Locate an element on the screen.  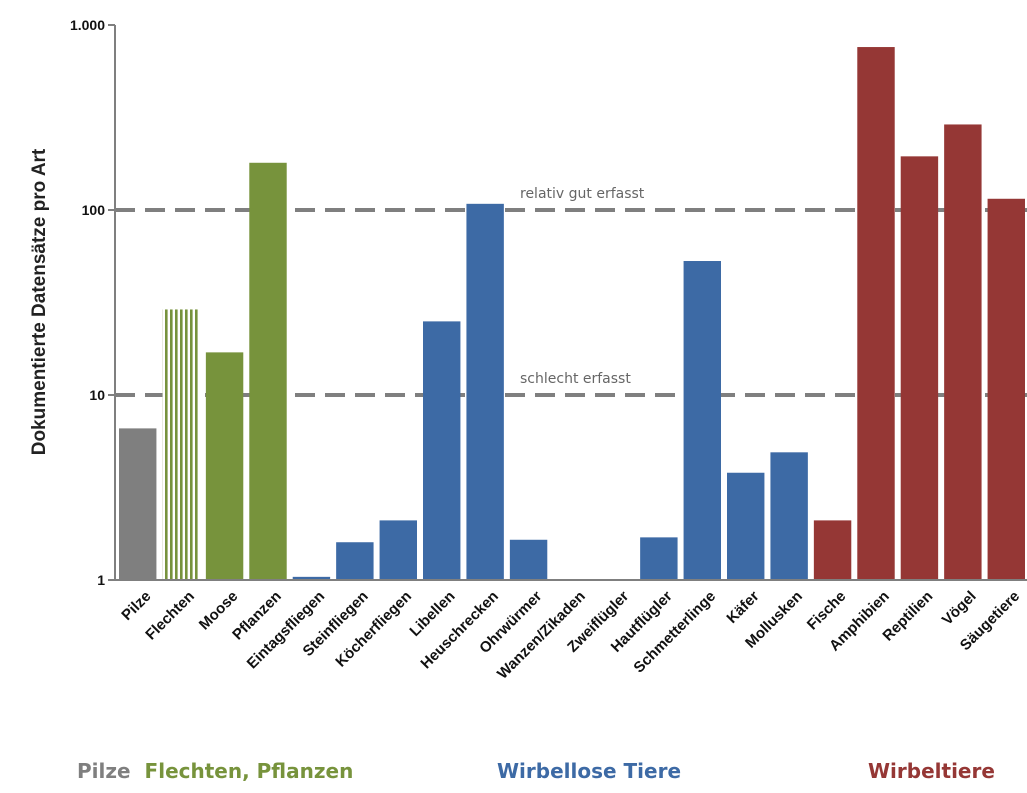
y-tick-label-3: 1.000 is located at coordinates (87, 25).